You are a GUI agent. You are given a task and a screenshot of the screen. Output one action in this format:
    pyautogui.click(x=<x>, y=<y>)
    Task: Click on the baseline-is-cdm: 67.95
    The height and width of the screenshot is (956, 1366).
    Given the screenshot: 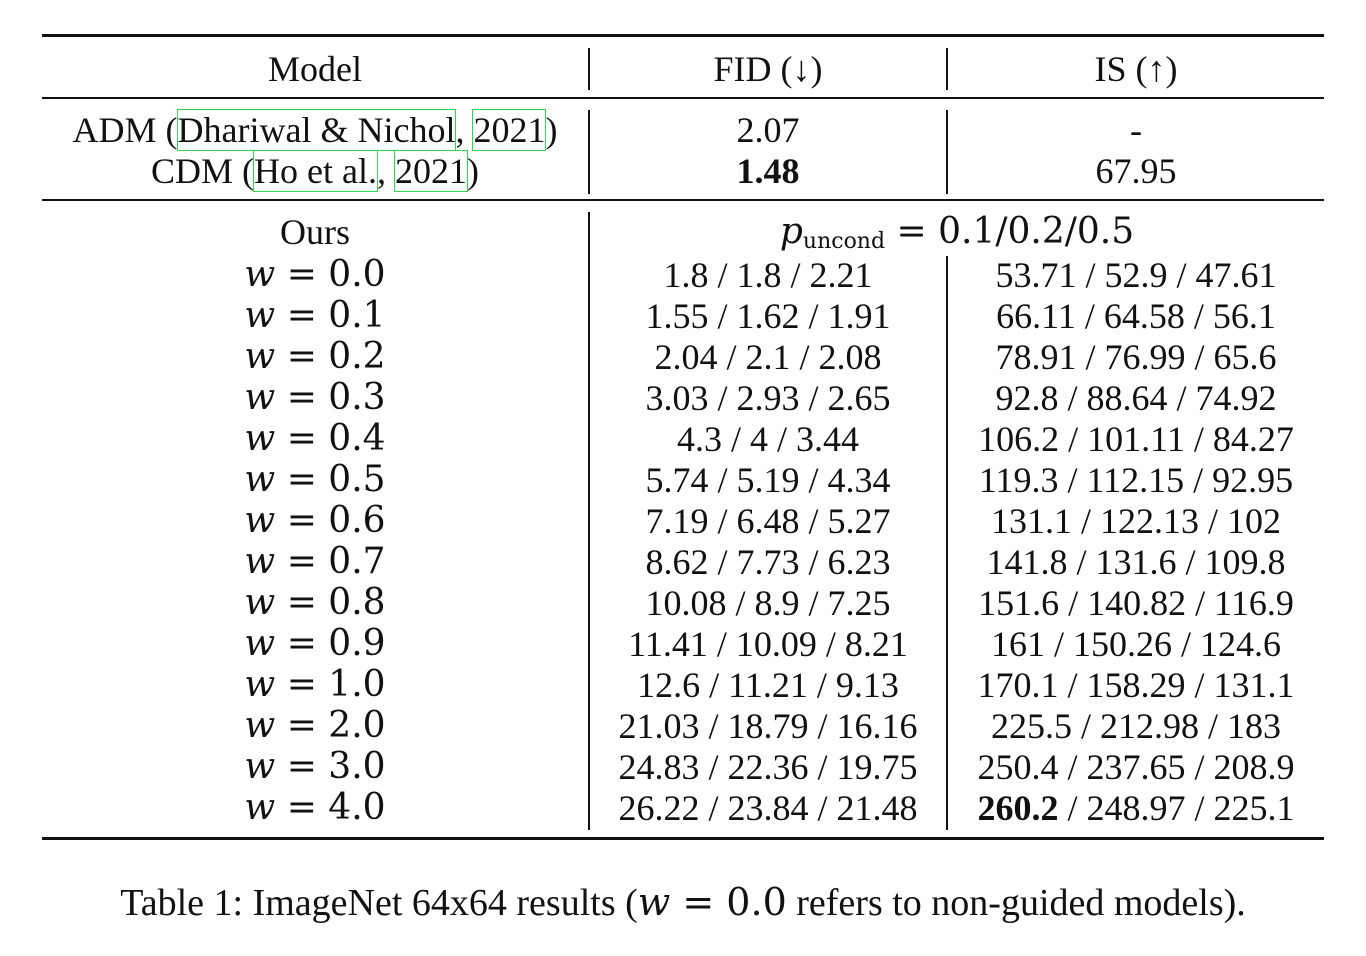 What is the action you would take?
    pyautogui.click(x=1136, y=171)
    